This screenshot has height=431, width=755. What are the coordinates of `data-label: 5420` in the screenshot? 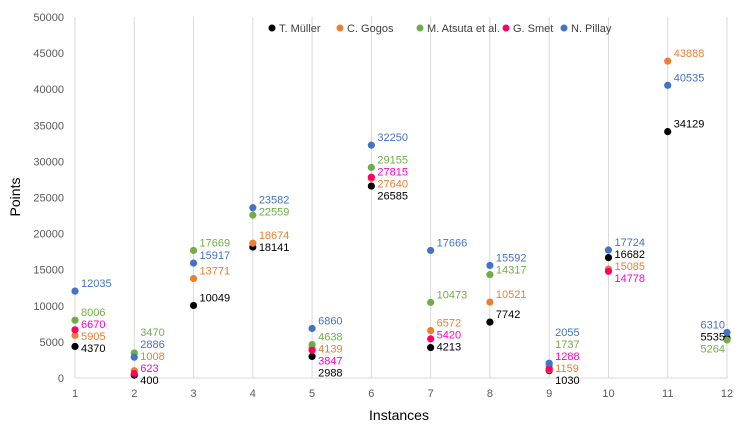 It's located at (449, 336).